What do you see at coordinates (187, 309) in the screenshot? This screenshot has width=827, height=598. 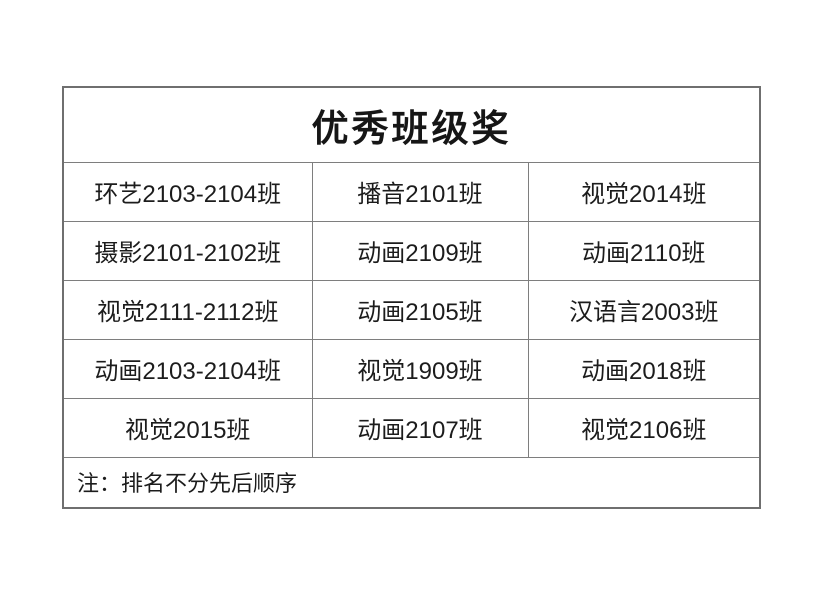 I see `award-cell: 视觉2111-2112班` at bounding box center [187, 309].